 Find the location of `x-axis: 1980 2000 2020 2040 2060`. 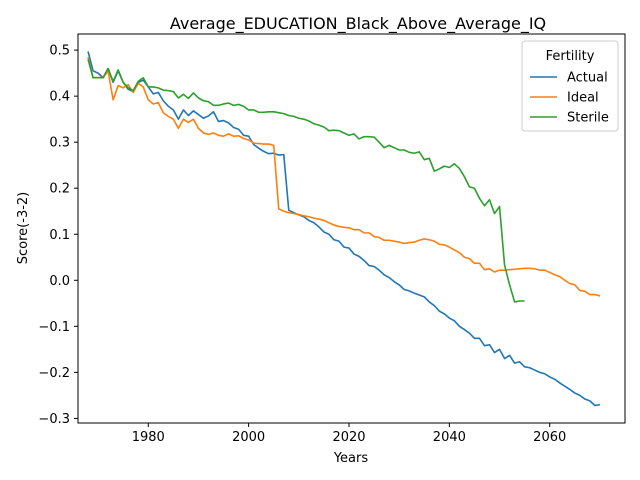

x-axis: 1980 2000 2020 2040 2060 is located at coordinates (349, 434).